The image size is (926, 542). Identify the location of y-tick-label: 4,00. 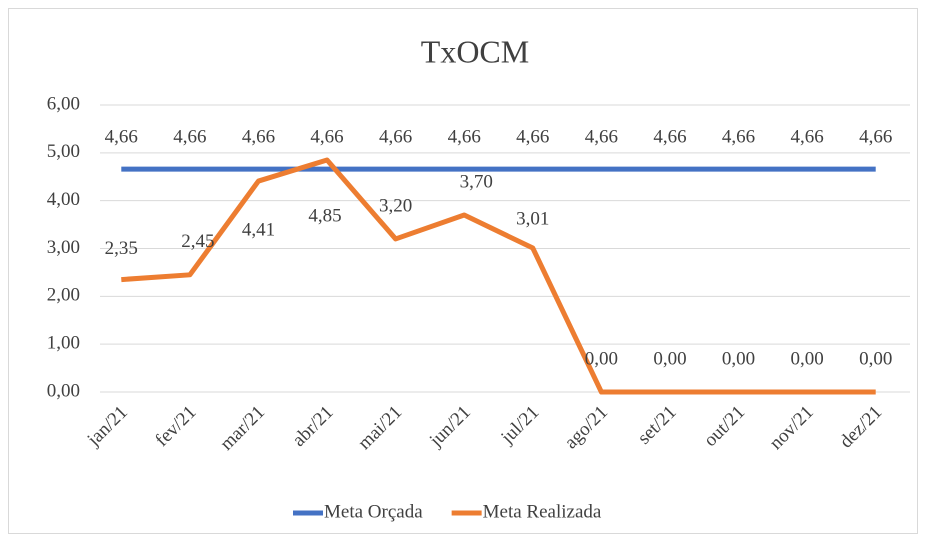
(63, 199).